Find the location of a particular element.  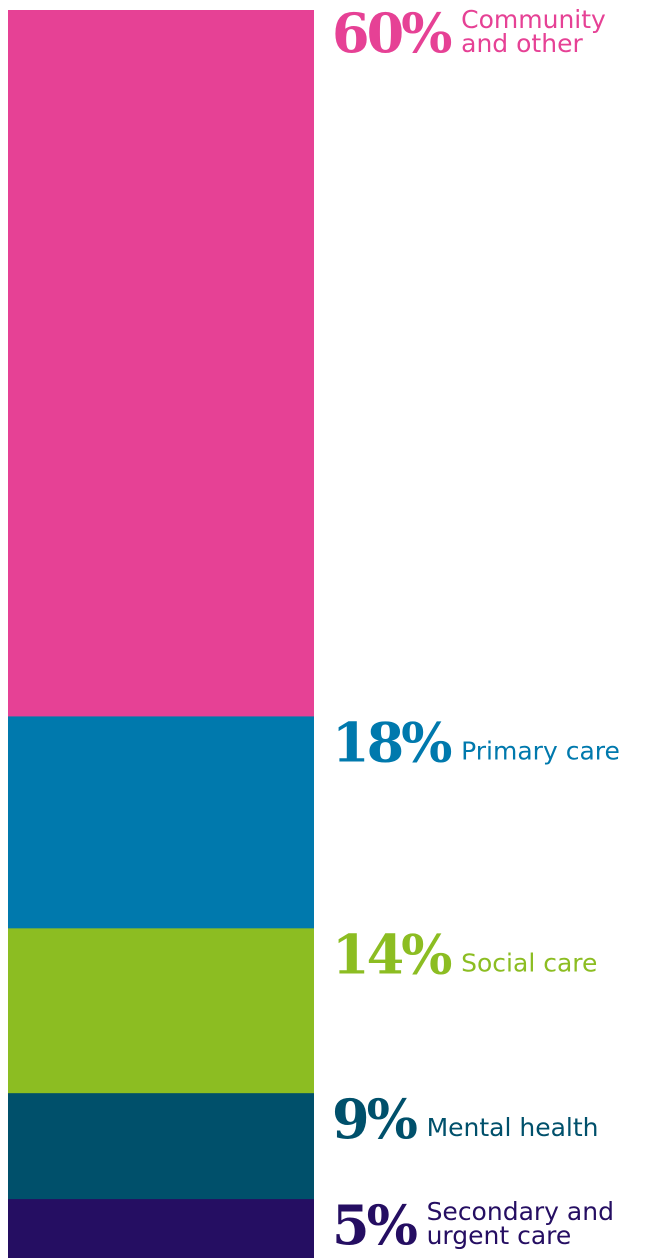

category-label-line: and other is located at coordinates (522, 43).